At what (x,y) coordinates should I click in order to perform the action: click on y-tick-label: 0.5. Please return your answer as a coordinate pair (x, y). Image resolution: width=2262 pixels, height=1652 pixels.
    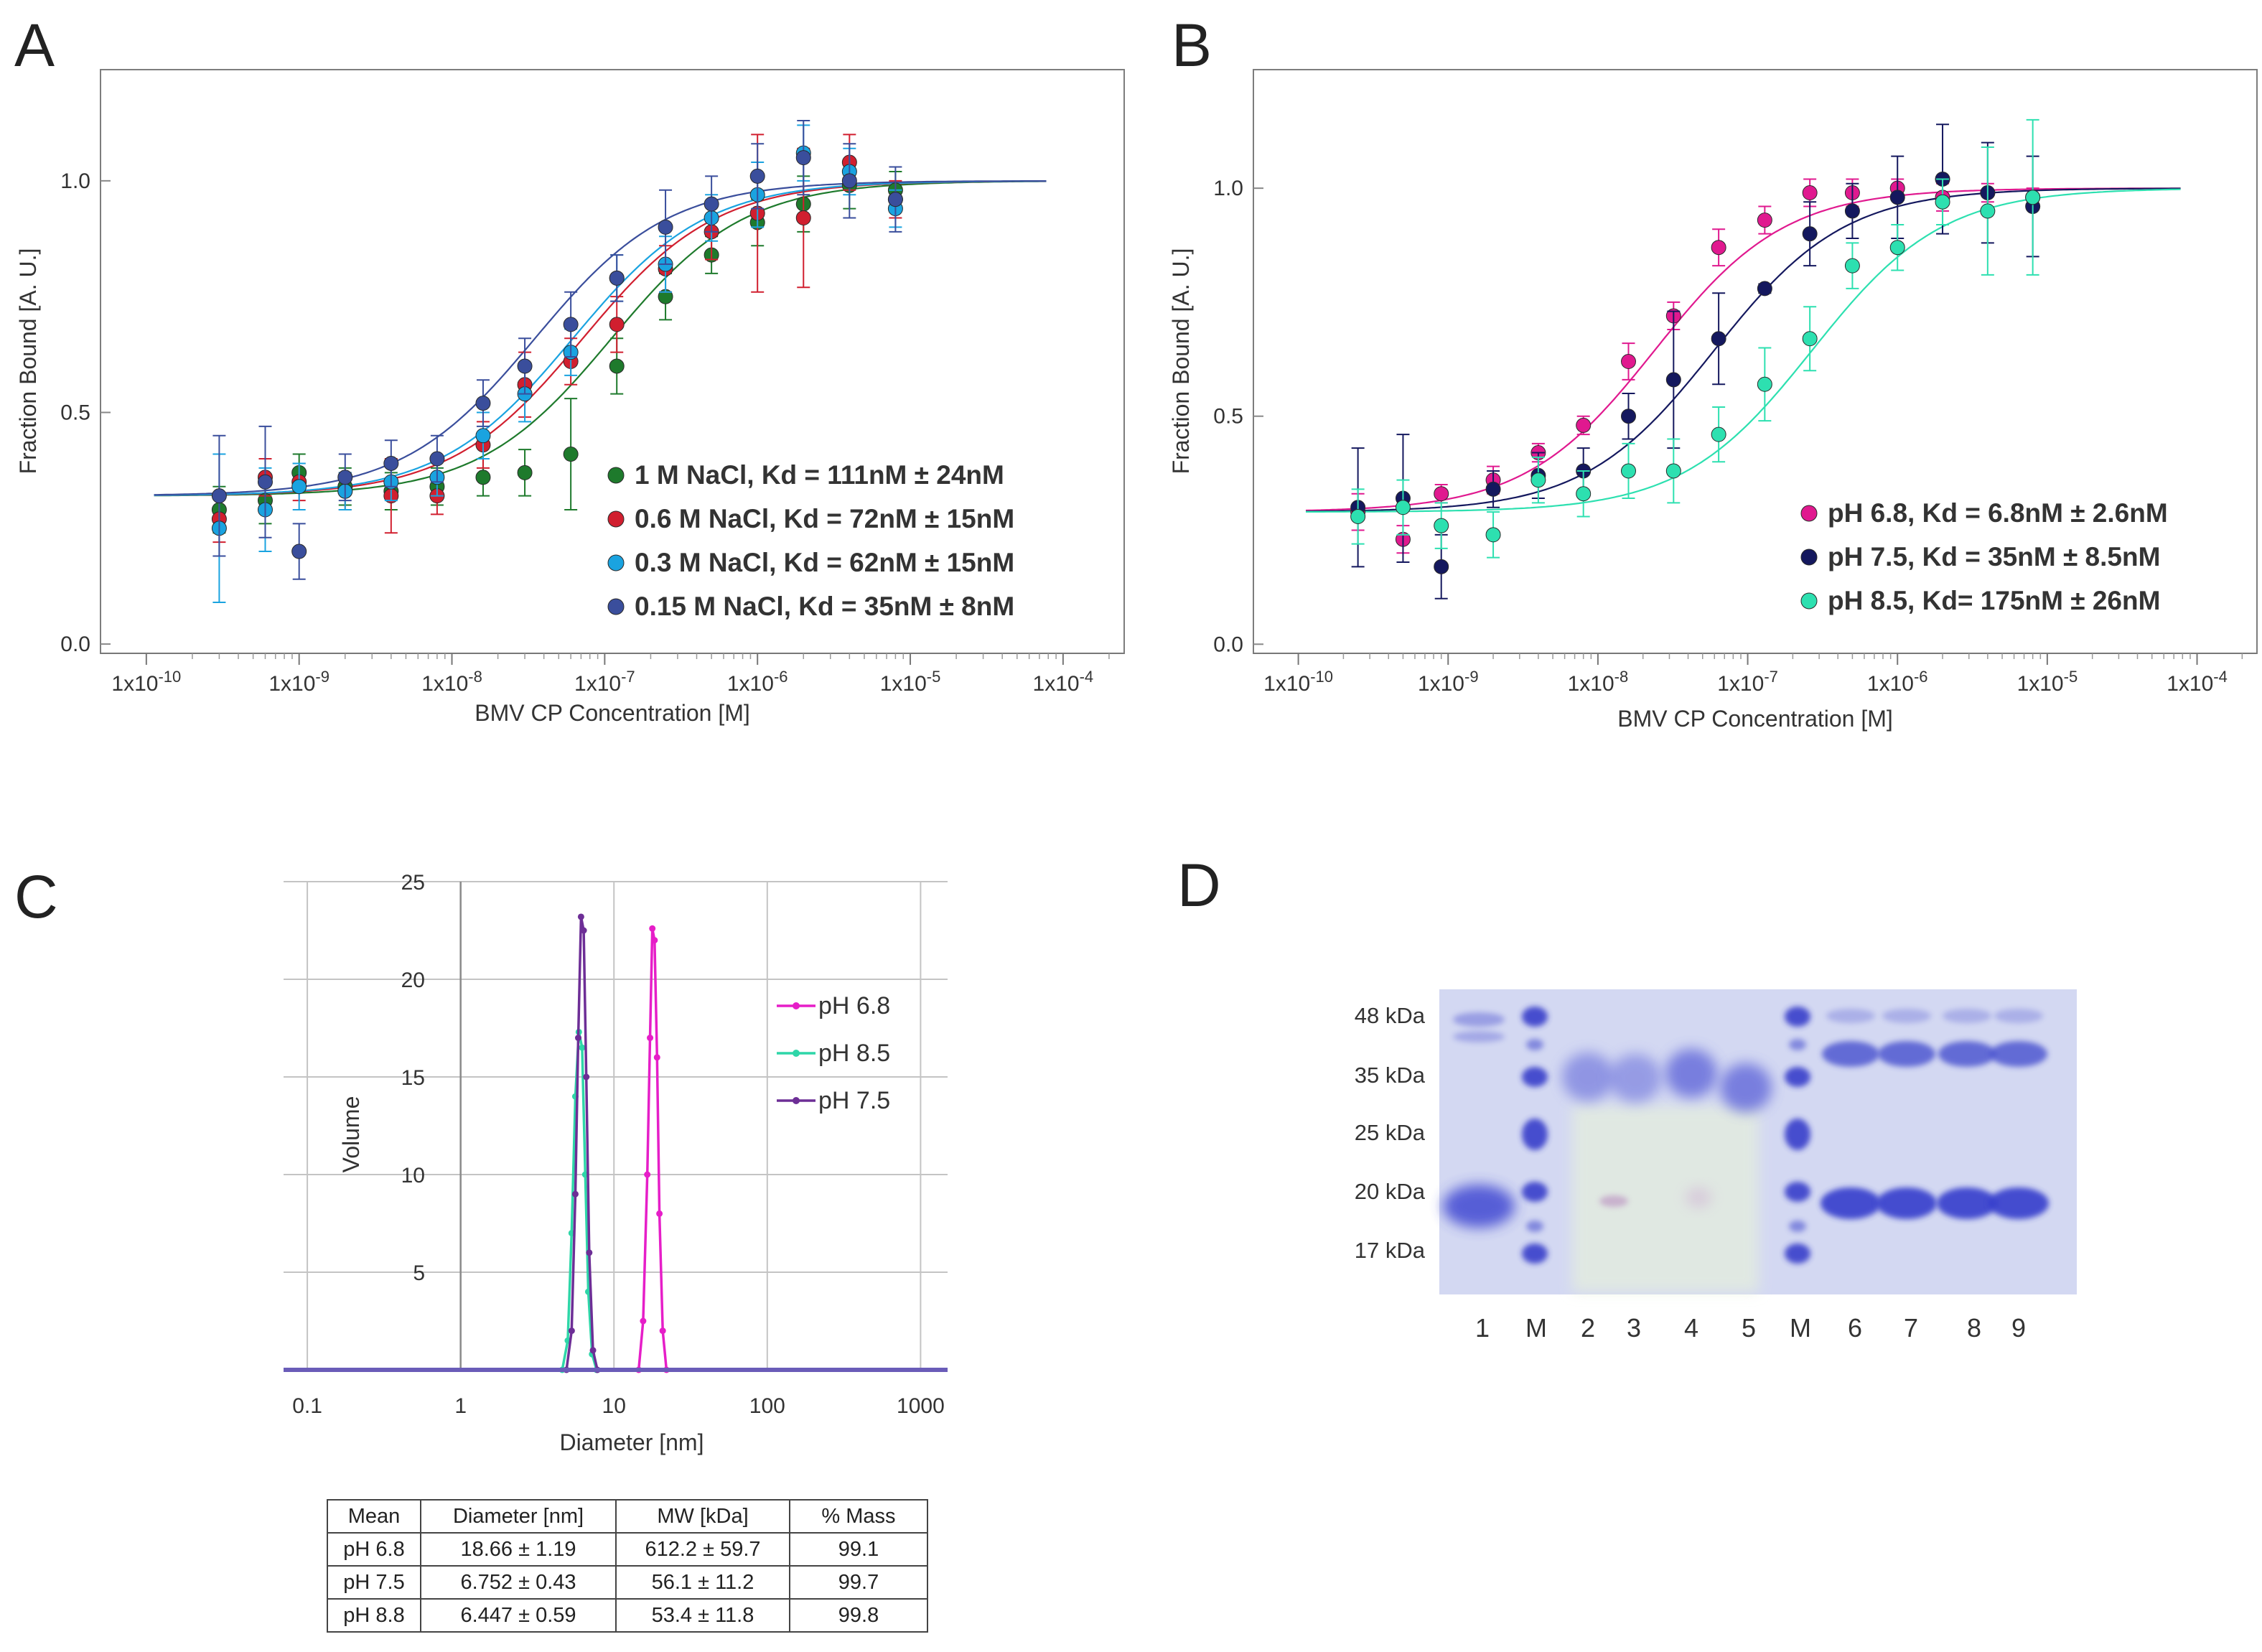
    Looking at the image, I should click on (1228, 417).